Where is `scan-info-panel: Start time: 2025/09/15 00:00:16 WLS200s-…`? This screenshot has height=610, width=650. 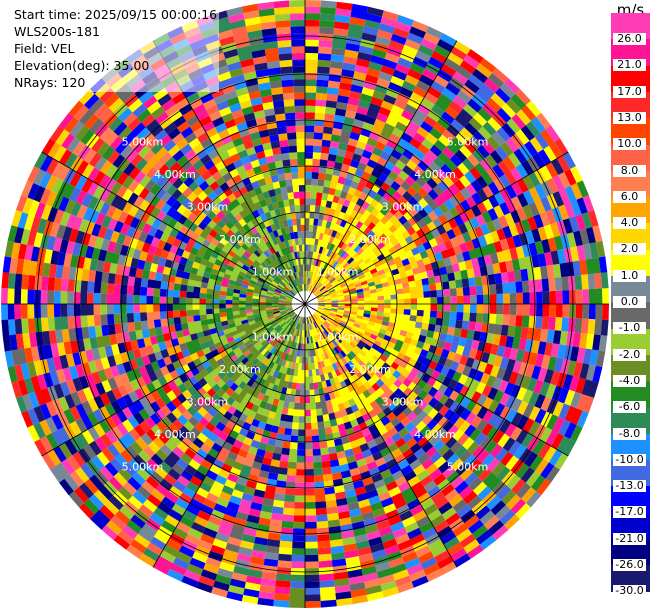 scan-info-panel: Start time: 2025/09/15 00:00:16 WLS200s-… is located at coordinates (116, 48).